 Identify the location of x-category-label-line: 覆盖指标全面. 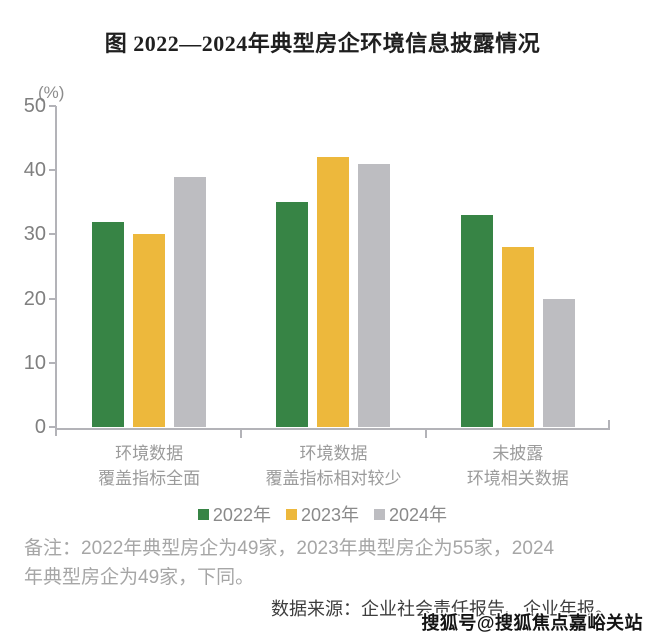
(149, 478).